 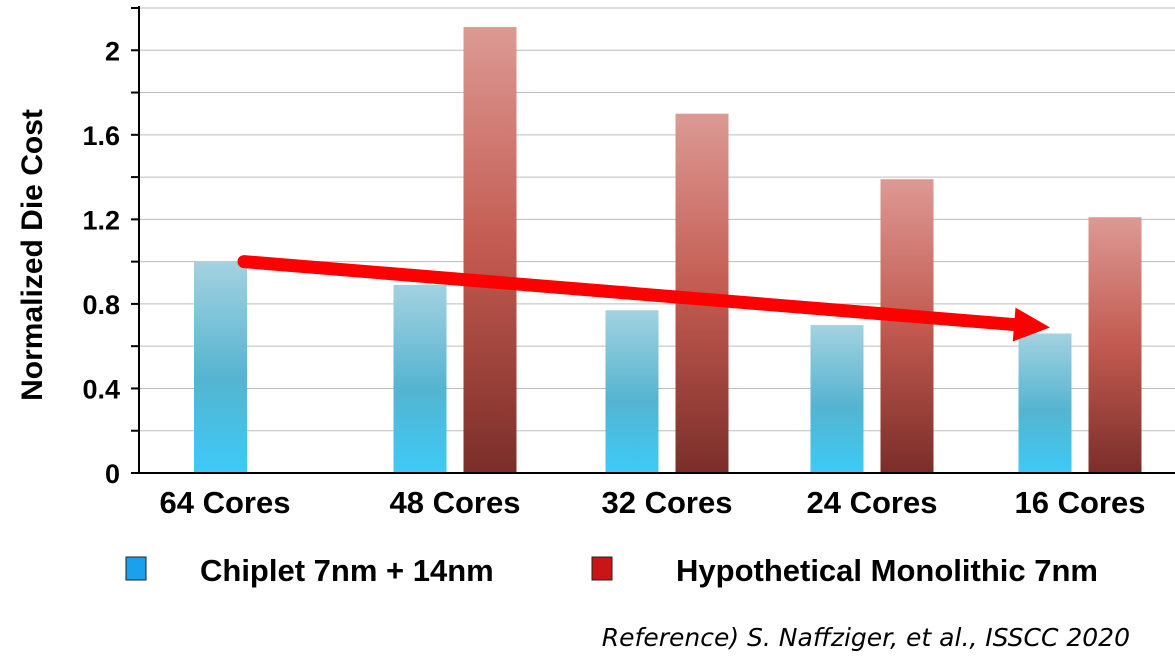 What do you see at coordinates (1080, 502) in the screenshot?
I see `x-category-label: 16 Cores` at bounding box center [1080, 502].